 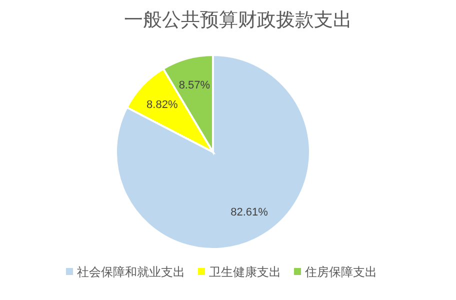 What do you see at coordinates (249, 212) in the screenshot?
I see `data-label: 82.61%` at bounding box center [249, 212].